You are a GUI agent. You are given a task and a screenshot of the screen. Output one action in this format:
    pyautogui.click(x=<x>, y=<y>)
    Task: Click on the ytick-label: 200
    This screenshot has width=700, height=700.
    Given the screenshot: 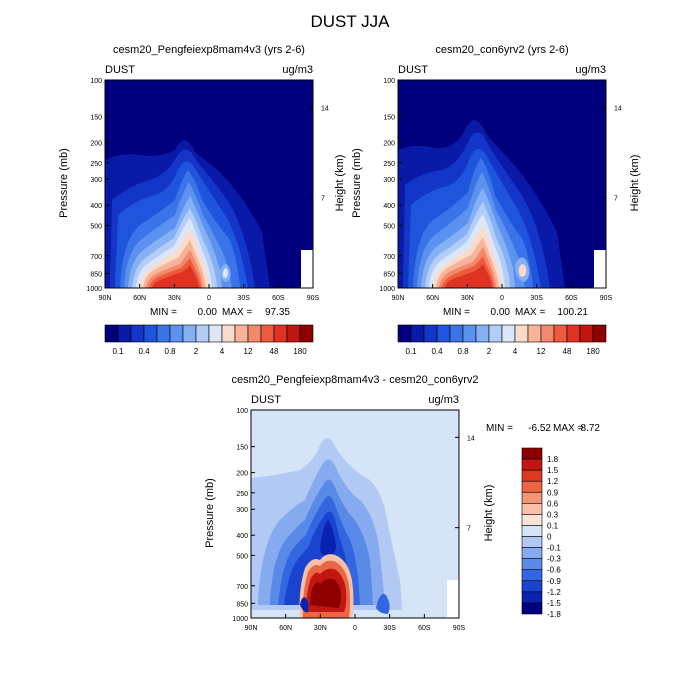 What is the action you would take?
    pyautogui.click(x=242, y=474)
    